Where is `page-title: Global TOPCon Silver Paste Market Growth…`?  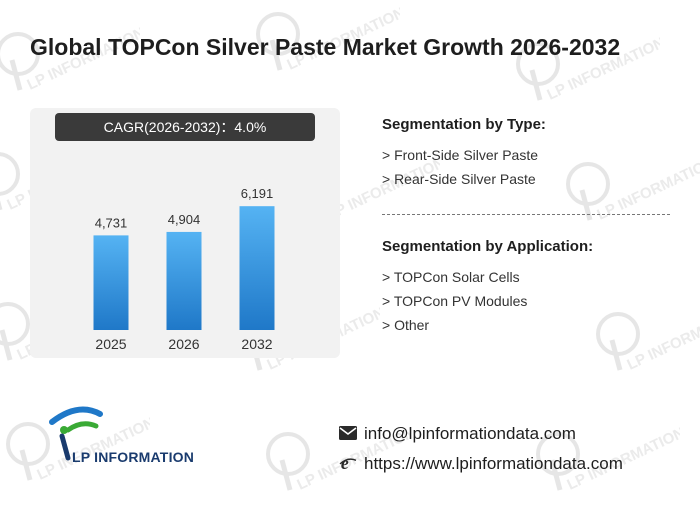
page-title: Global TOPCon Silver Paste Market Growth… is located at coordinates (325, 47).